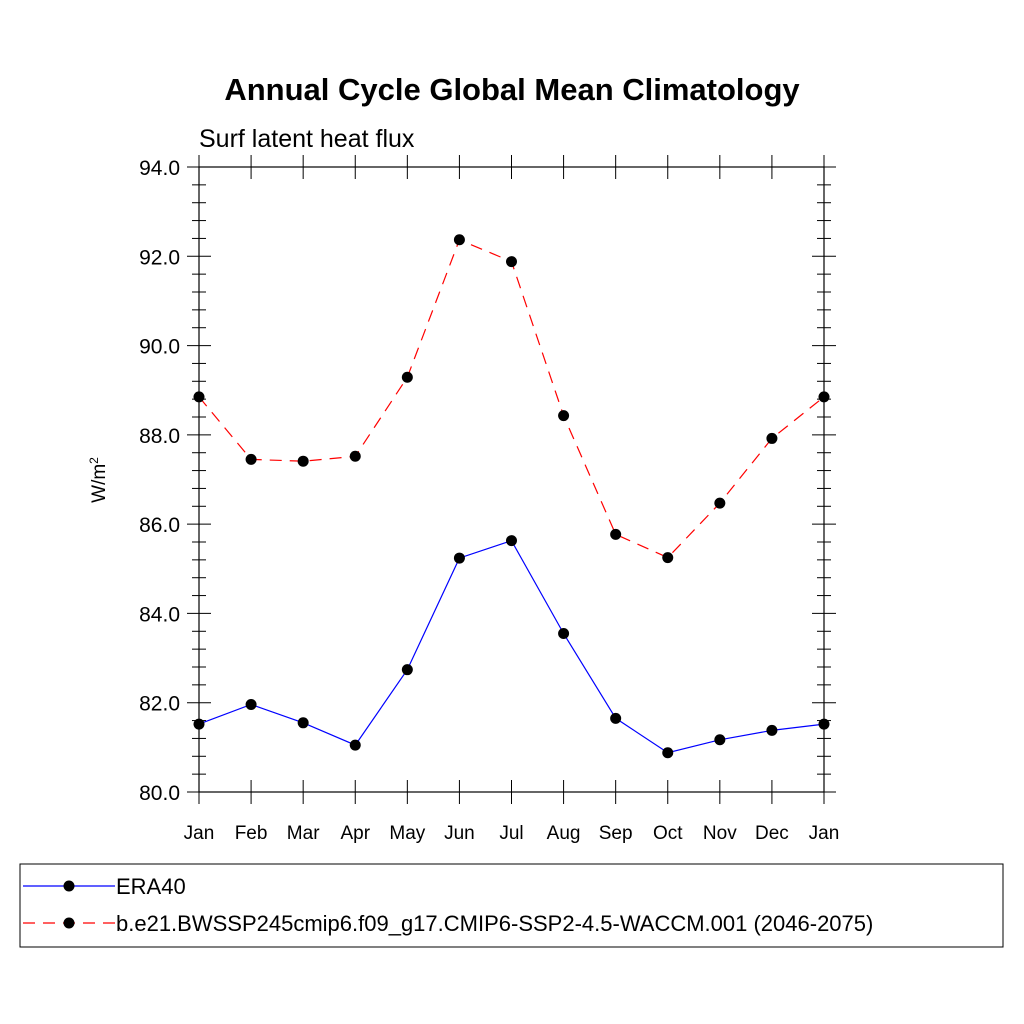 The image size is (1024, 1024). I want to click on y-tick-label: 80.0, so click(159, 793).